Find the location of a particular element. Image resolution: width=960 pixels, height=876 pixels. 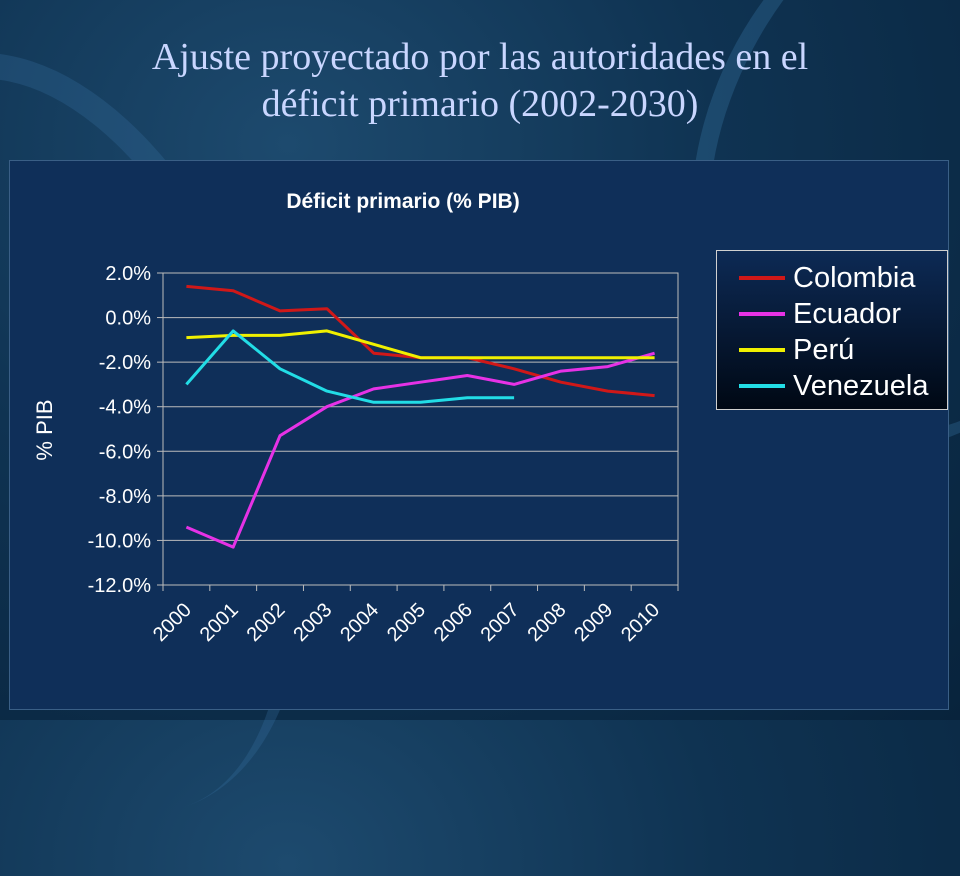

legend-label: Venezuela is located at coordinates (861, 386).